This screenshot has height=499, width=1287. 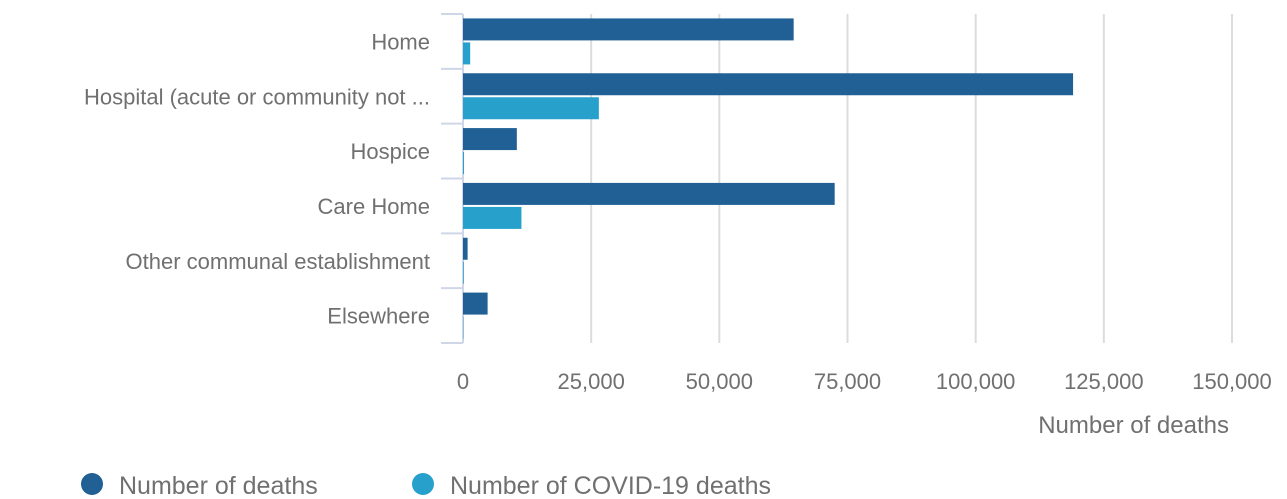 I want to click on legend-item-deaths: Number of deaths, so click(x=199, y=485).